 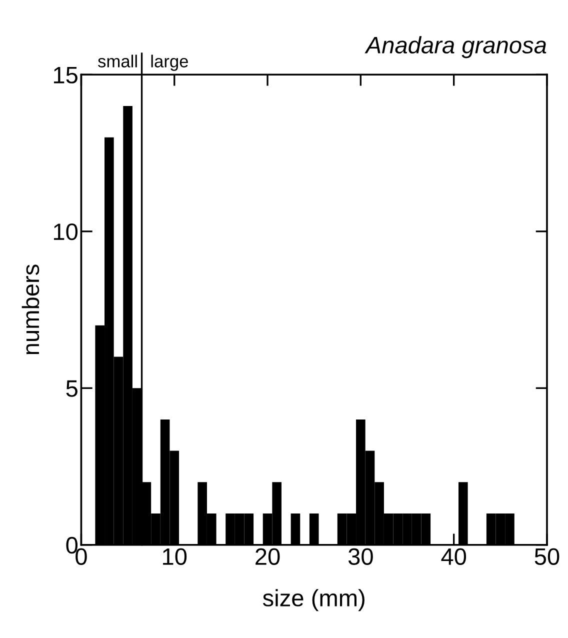 What do you see at coordinates (66, 231) in the screenshot?
I see `y-tick-label: 10` at bounding box center [66, 231].